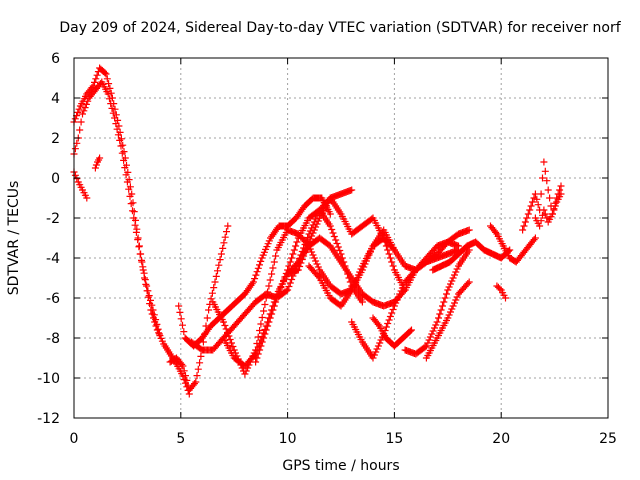  I want to click on y-tick-label: -8, so click(53, 339).